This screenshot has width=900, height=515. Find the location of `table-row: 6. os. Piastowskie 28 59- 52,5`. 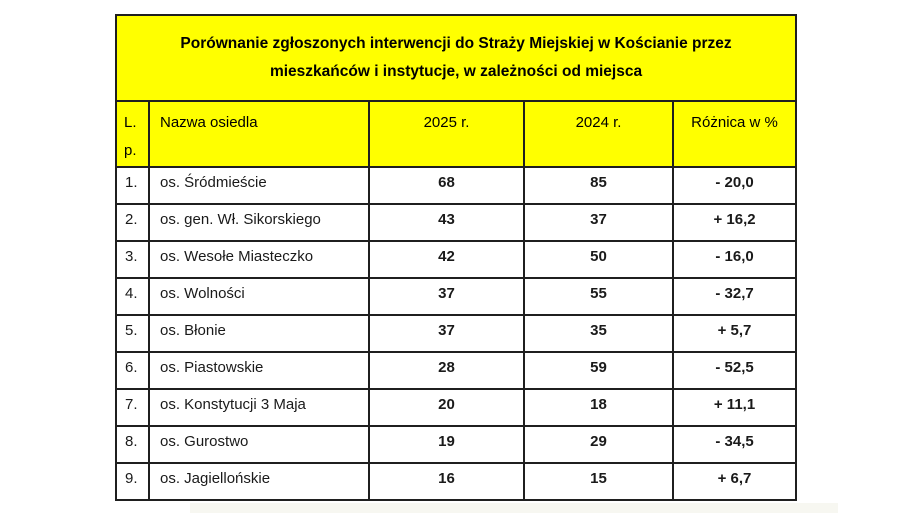

table-row: 6. os. Piastowskie 28 59- 52,5 is located at coordinates (456, 370).